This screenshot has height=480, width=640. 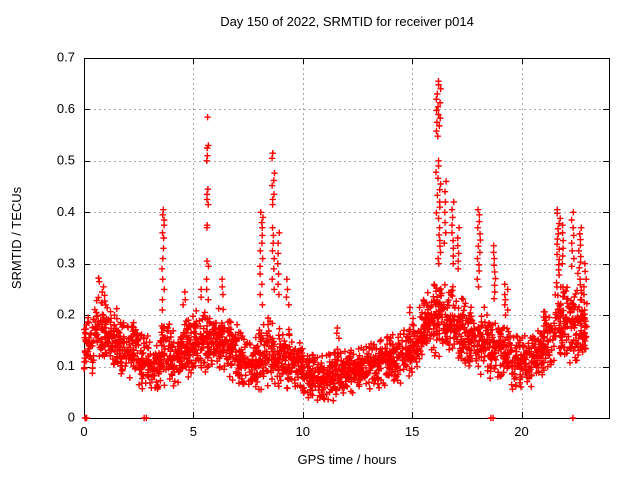 I want to click on y-axis-label: SRMTID / TECUs, so click(x=16, y=238).